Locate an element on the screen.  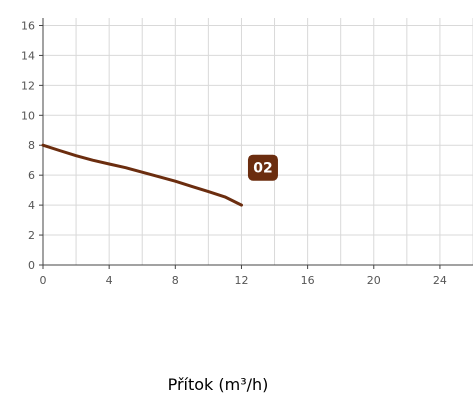
y-tick-labels: 0 2 4 6 8 10 12 14 16 is located at coordinates (28, 145).